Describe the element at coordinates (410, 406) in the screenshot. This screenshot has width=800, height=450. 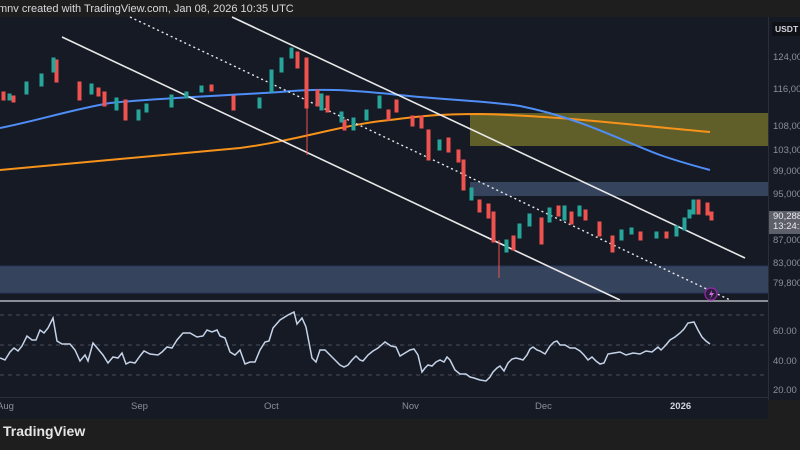
I see `time-label: Nov` at that location.